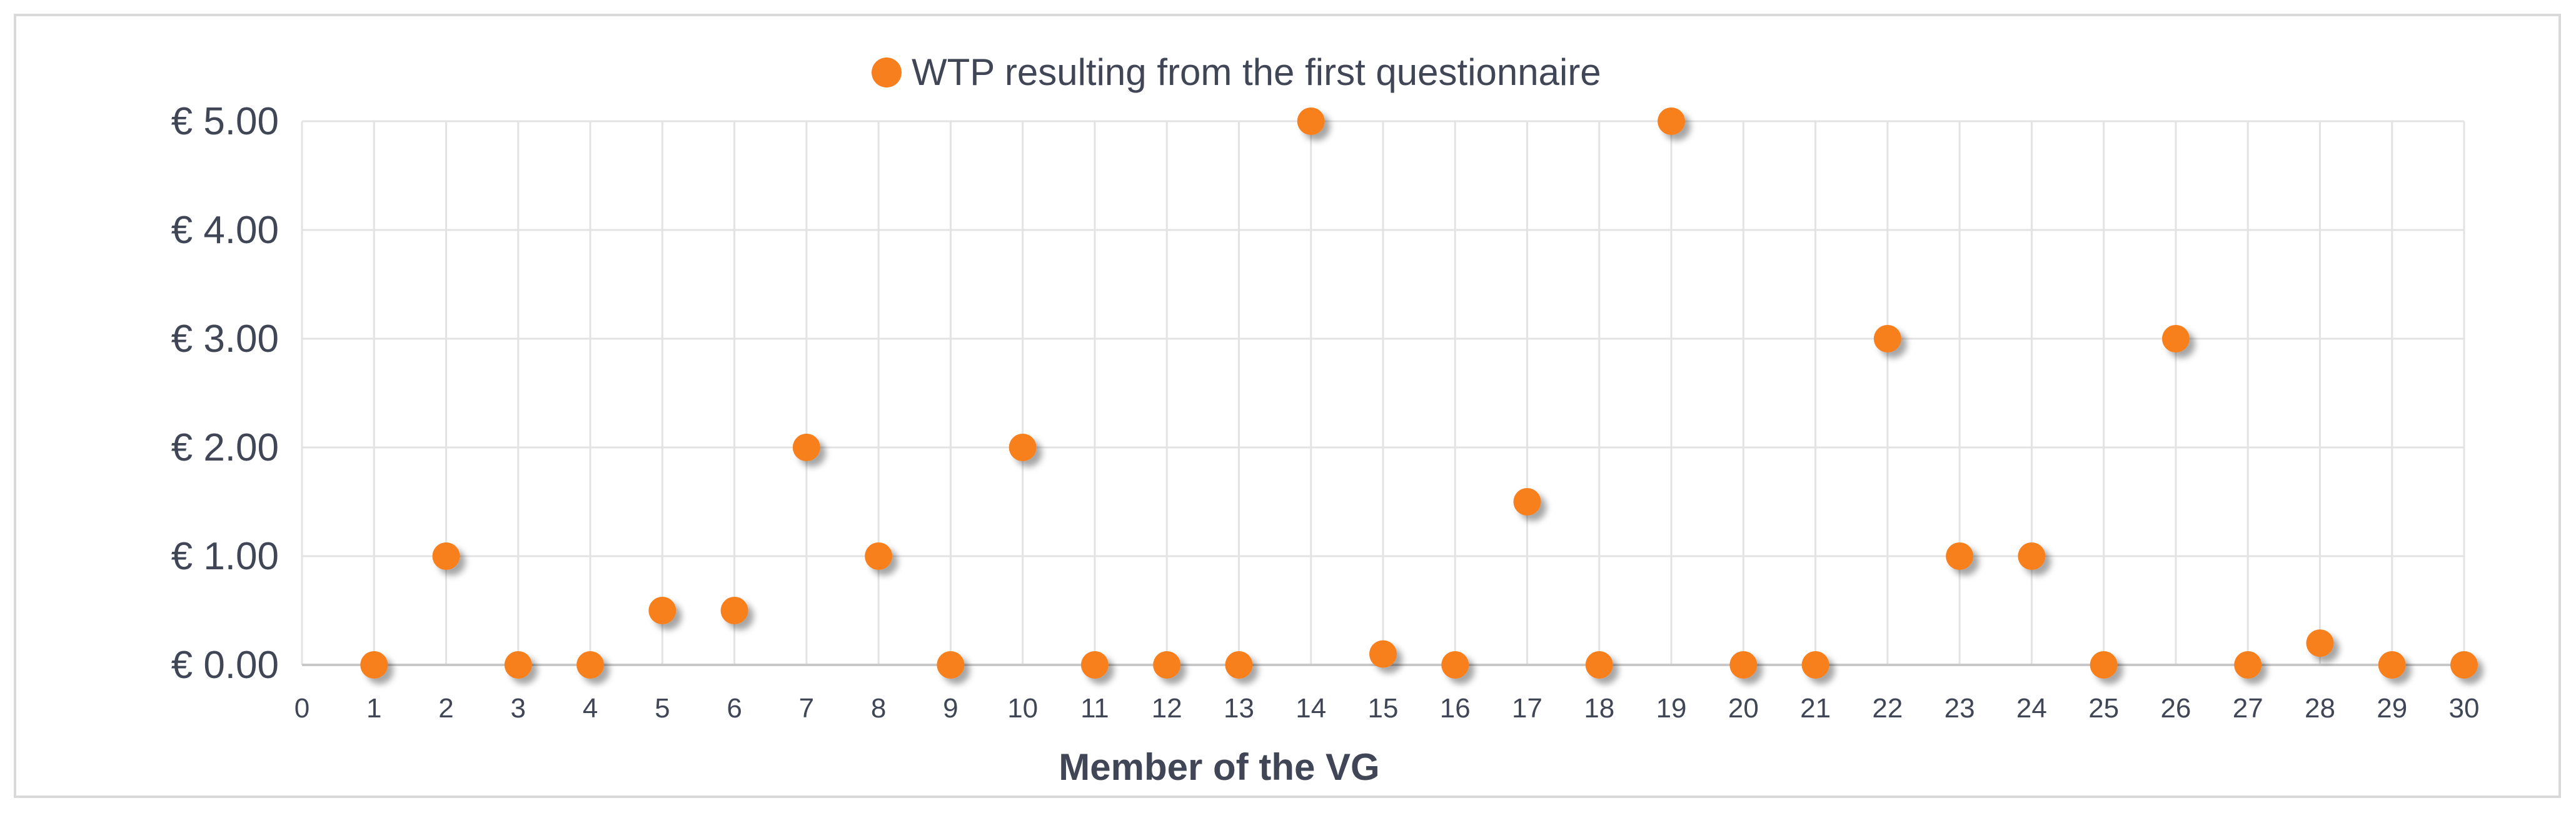 The width and height of the screenshot is (2576, 813). What do you see at coordinates (1022, 708) in the screenshot?
I see `x-tick-label: 10` at bounding box center [1022, 708].